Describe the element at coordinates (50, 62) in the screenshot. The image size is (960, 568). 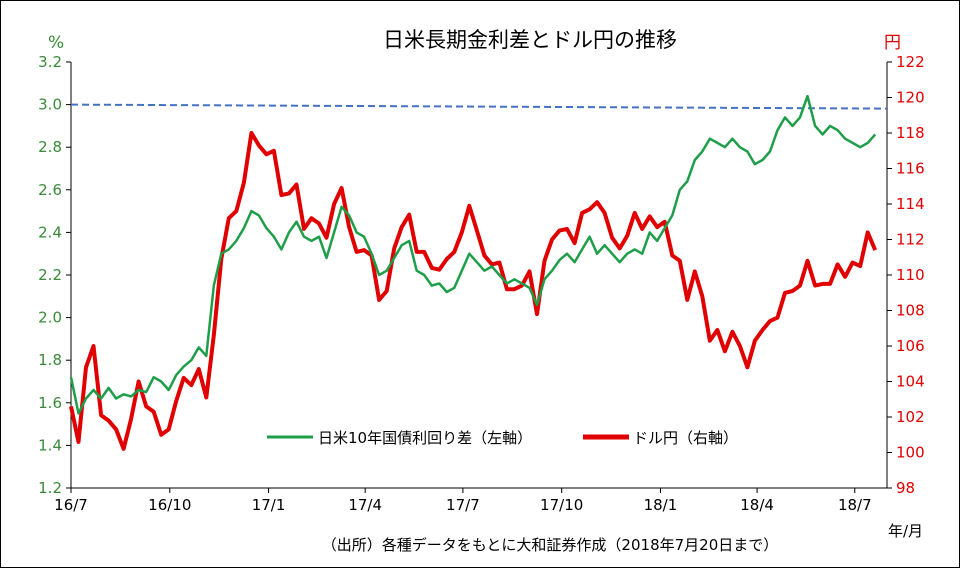
I see `left-axis-tick-label: 3.2` at that location.